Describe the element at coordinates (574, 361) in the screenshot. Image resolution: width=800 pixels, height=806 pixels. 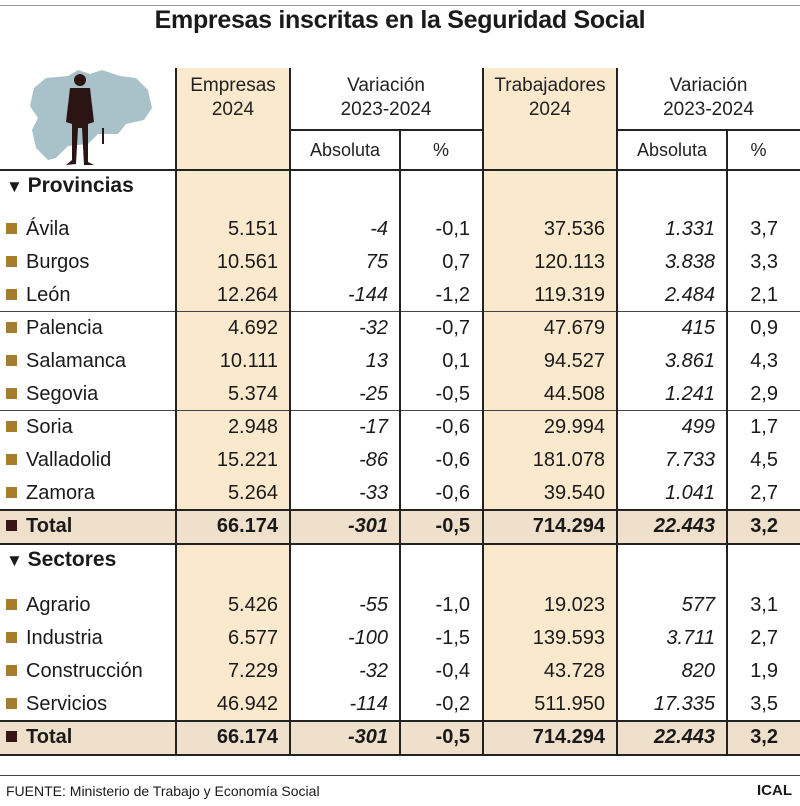
I see `table-cell: 94.527` at that location.